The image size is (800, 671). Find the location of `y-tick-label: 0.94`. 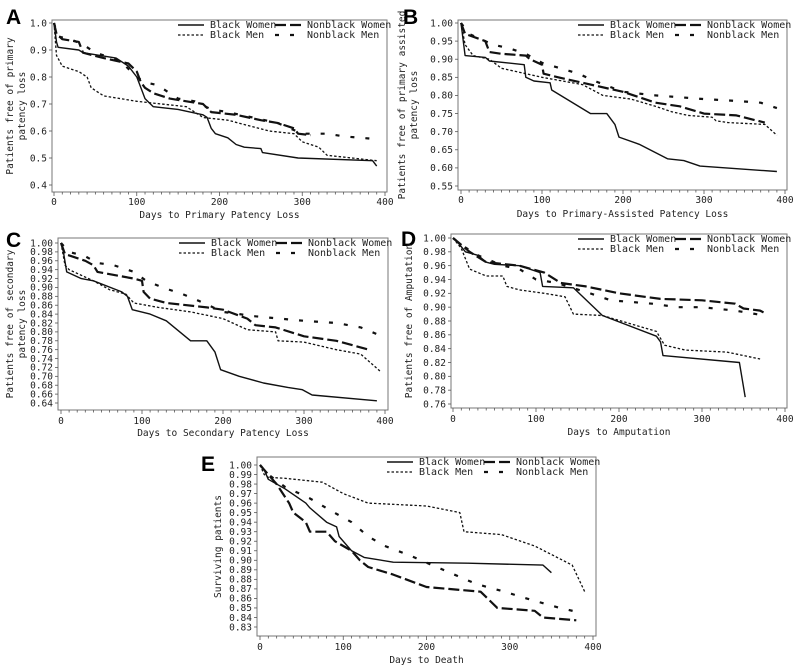

y-tick-label: 0.94 is located at coordinates (41, 270).